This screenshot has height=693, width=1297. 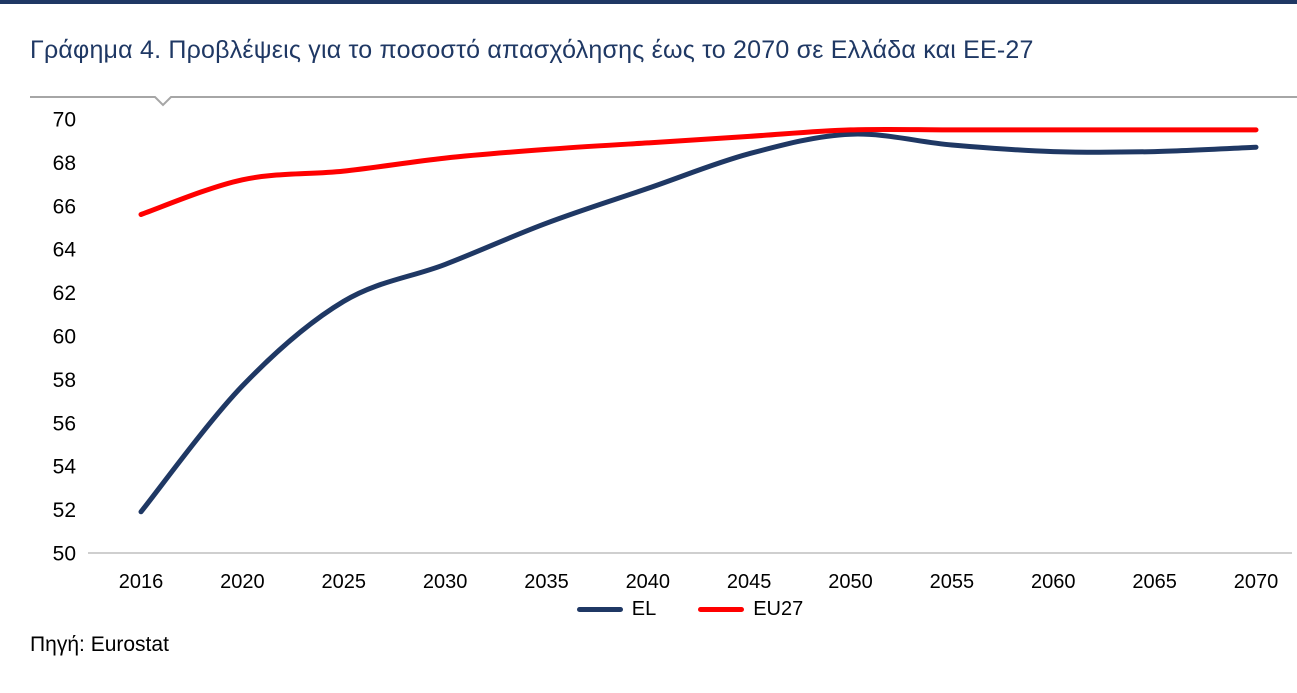 What do you see at coordinates (690, 609) in the screenshot?
I see `chart-legend: EL EU27` at bounding box center [690, 609].